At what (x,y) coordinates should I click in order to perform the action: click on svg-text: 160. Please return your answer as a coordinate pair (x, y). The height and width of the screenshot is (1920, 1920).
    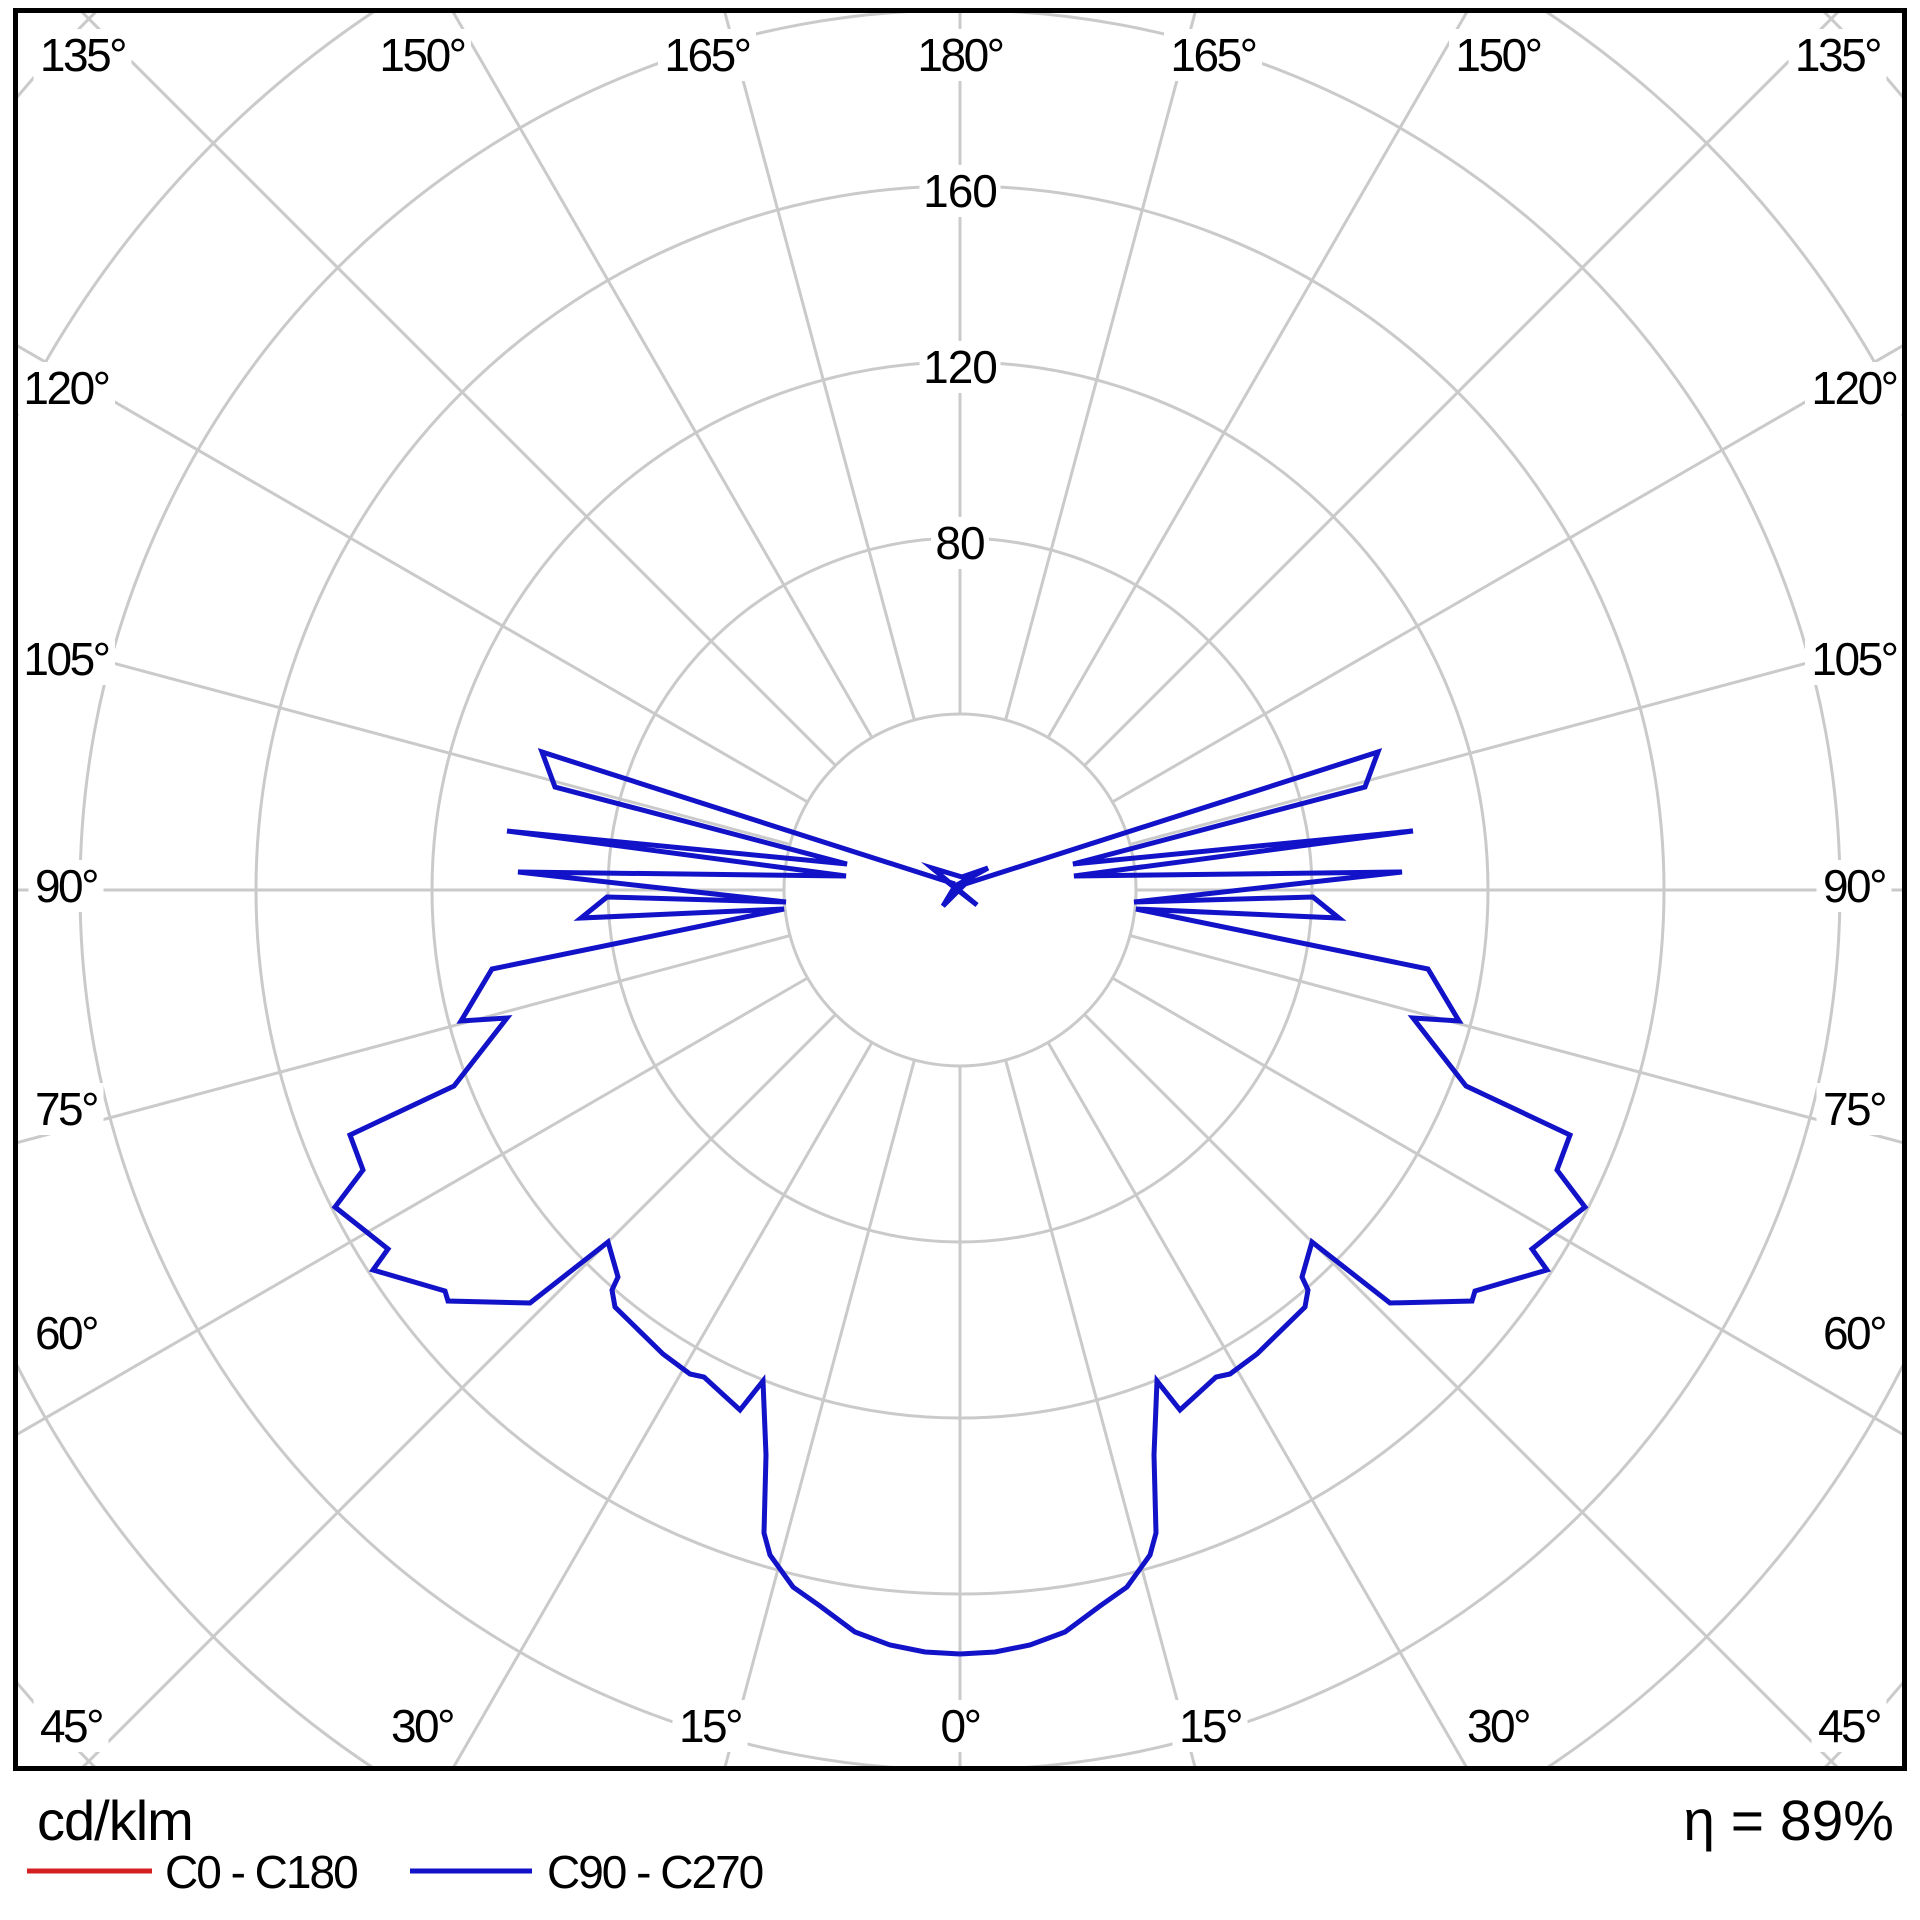
    Looking at the image, I should click on (960, 191).